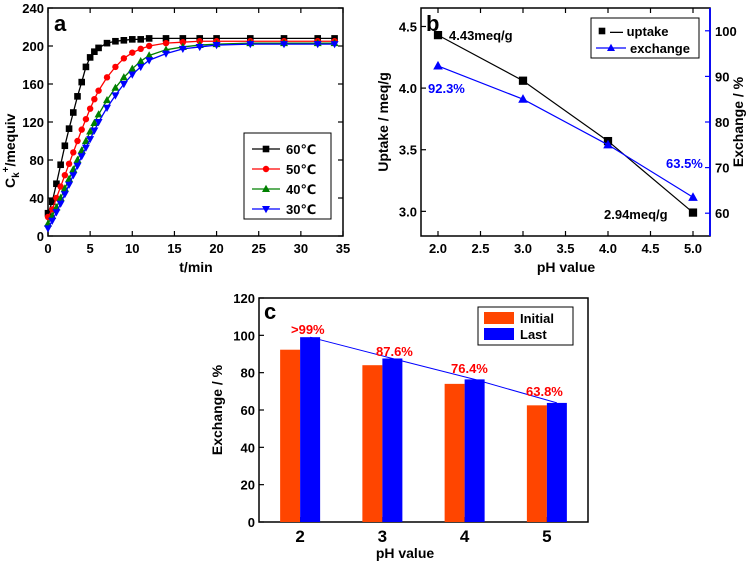  I want to click on panel-a-ylabel: Ck+/mequiv, so click(11, 150).